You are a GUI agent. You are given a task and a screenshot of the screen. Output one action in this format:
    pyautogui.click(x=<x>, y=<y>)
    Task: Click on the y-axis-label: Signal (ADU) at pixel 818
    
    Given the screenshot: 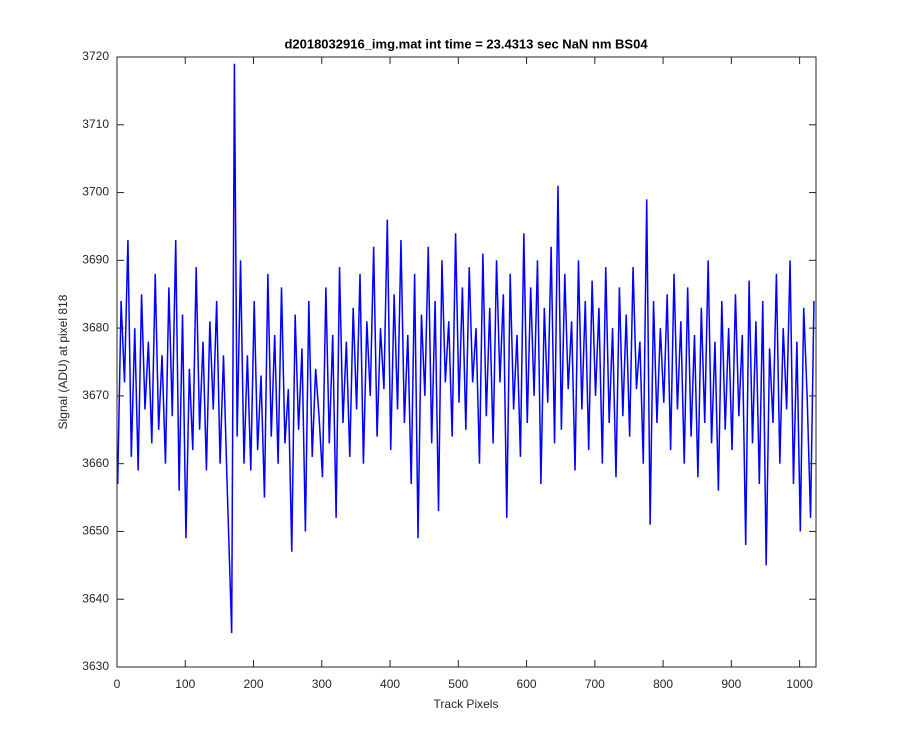 What is the action you would take?
    pyautogui.click(x=63, y=361)
    